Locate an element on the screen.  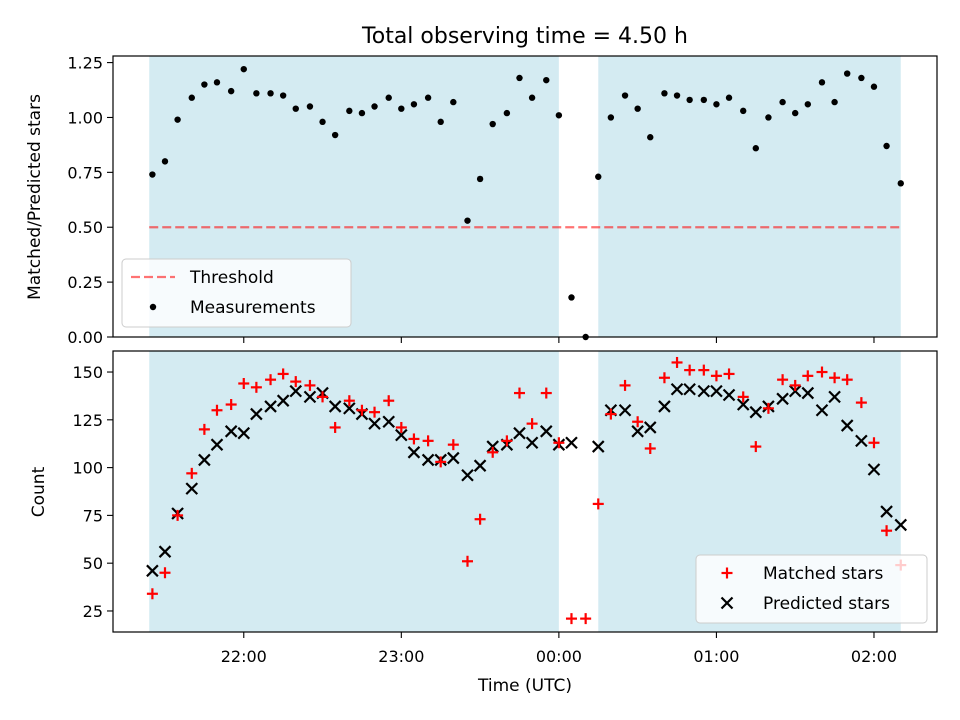
y-tick-label: 0.00 is located at coordinates (85, 337).